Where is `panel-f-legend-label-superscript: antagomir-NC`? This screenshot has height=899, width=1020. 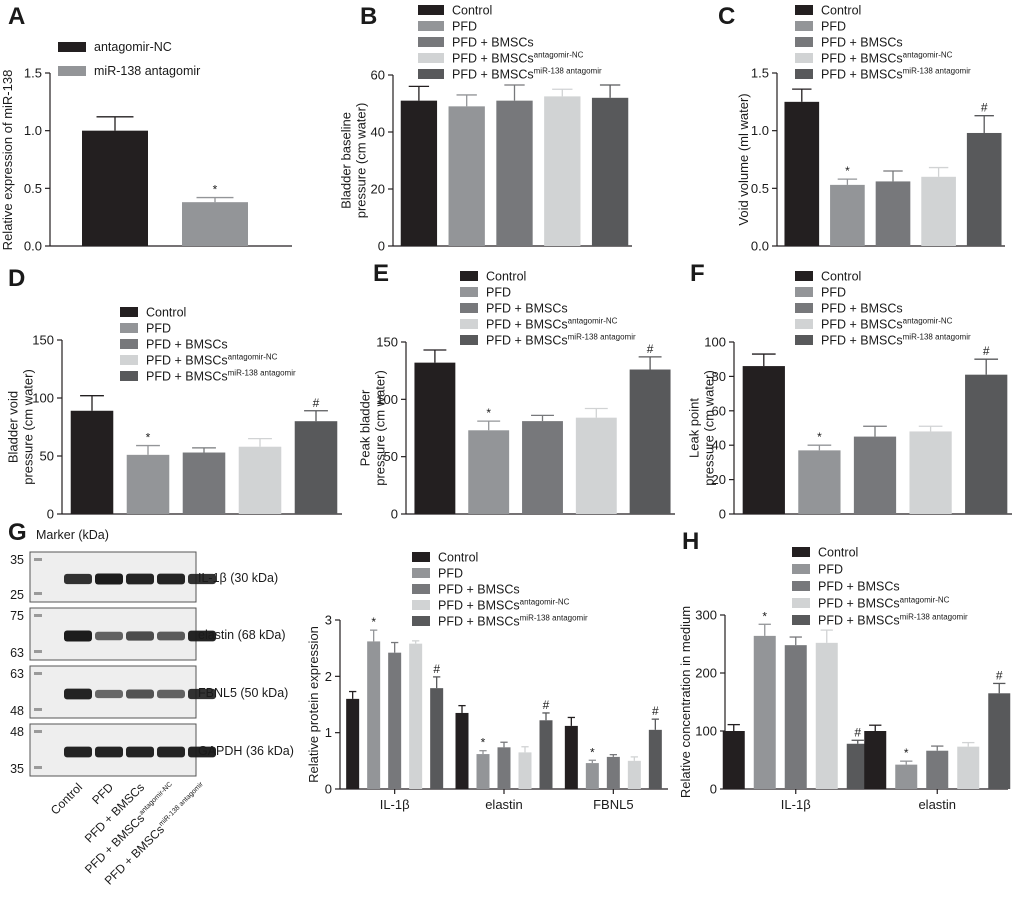 panel-f-legend-label-superscript: antagomir-NC is located at coordinates (928, 321).